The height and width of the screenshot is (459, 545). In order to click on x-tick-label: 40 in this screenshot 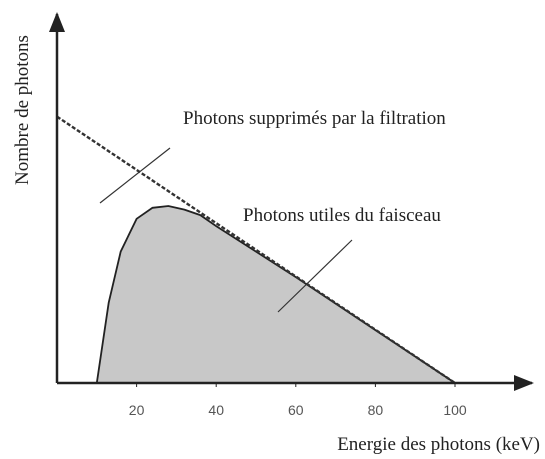, I will do `click(216, 410)`.